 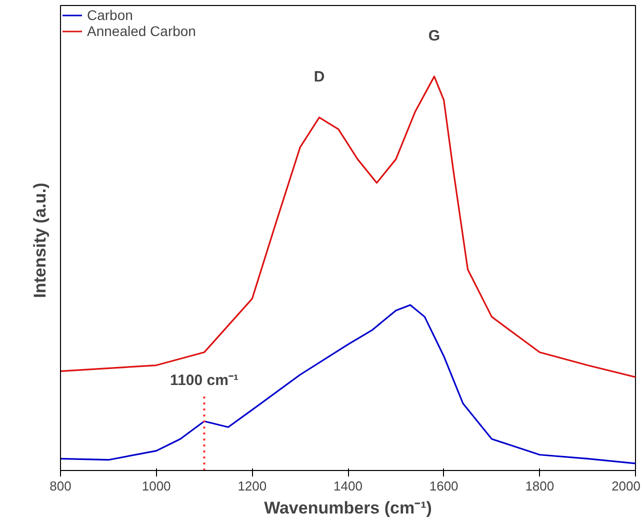 What do you see at coordinates (61, 486) in the screenshot?
I see `x-tick-label: 800` at bounding box center [61, 486].